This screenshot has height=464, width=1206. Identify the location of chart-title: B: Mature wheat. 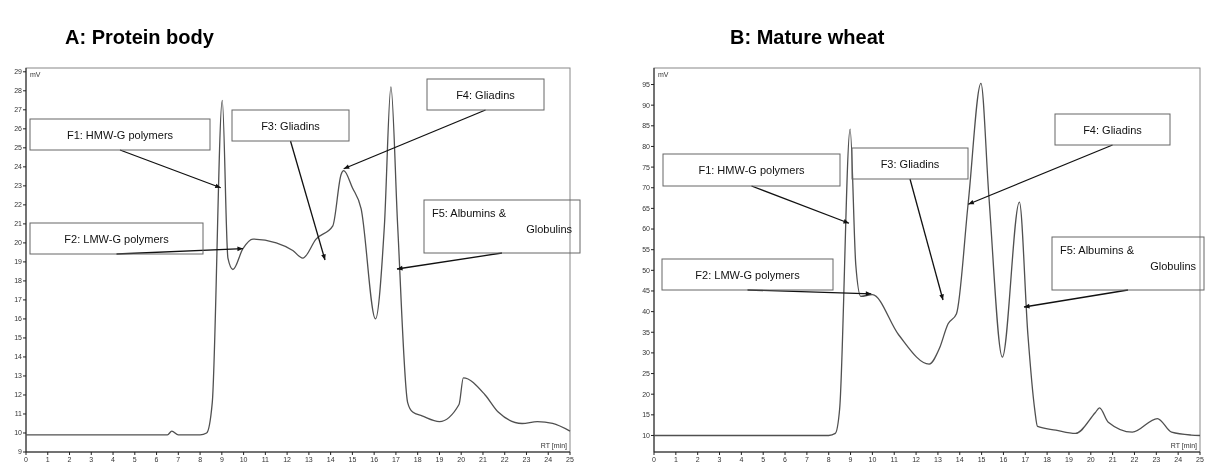
(807, 37).